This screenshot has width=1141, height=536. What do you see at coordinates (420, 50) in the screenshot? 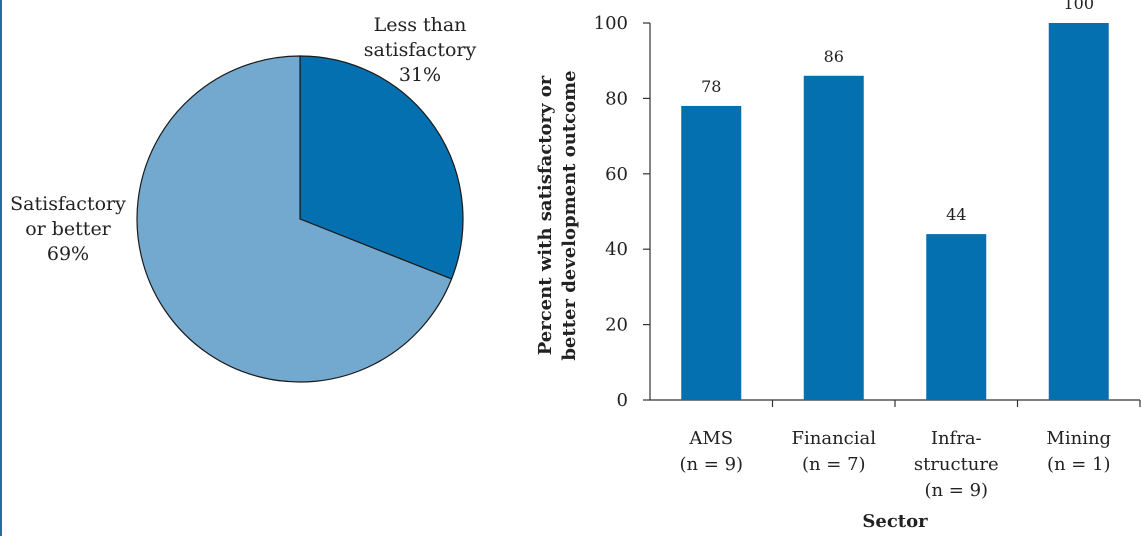
I see `pie-label-less-than-satisfactory: satisfactory` at bounding box center [420, 50].